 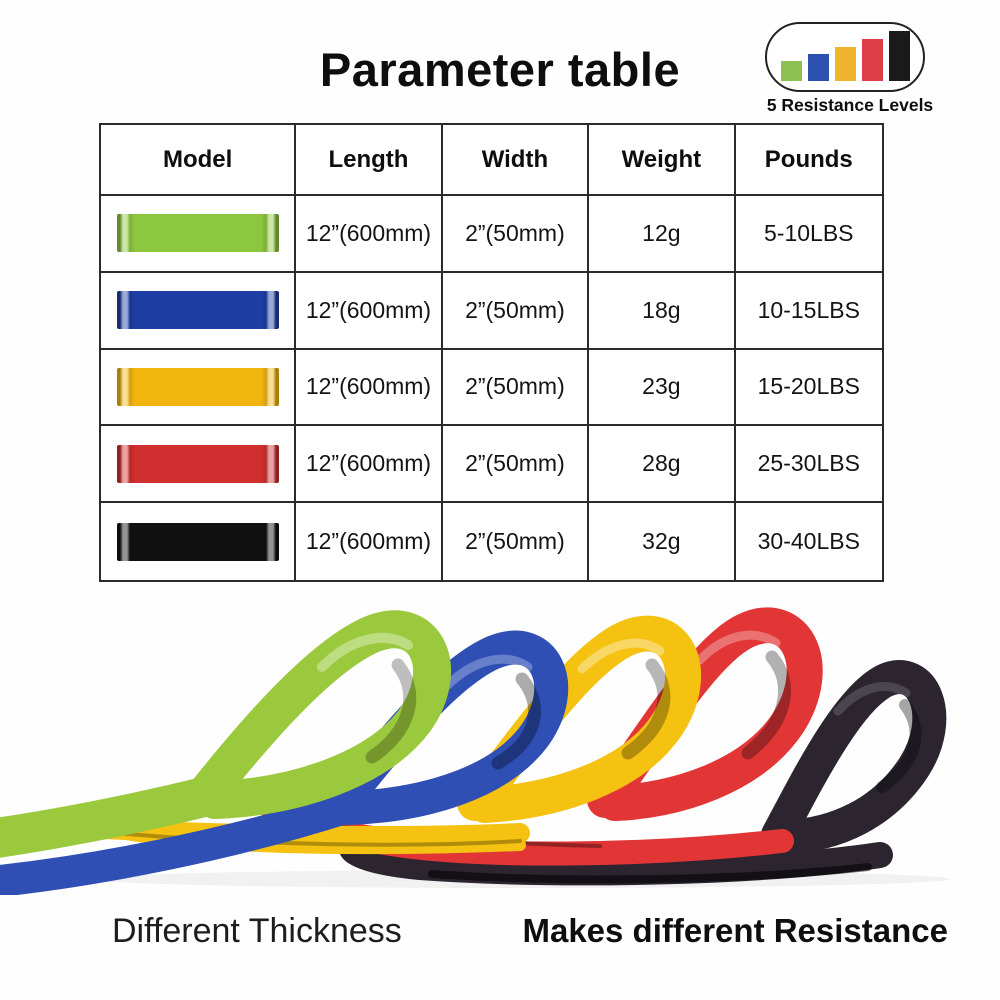 What do you see at coordinates (872, 699) in the screenshot?
I see `black-band-highlight` at bounding box center [872, 699].